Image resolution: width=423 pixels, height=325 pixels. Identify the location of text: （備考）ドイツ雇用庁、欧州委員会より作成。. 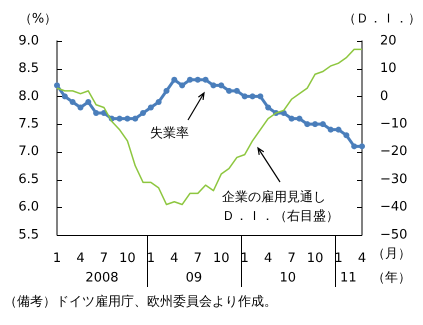
(140, 301).